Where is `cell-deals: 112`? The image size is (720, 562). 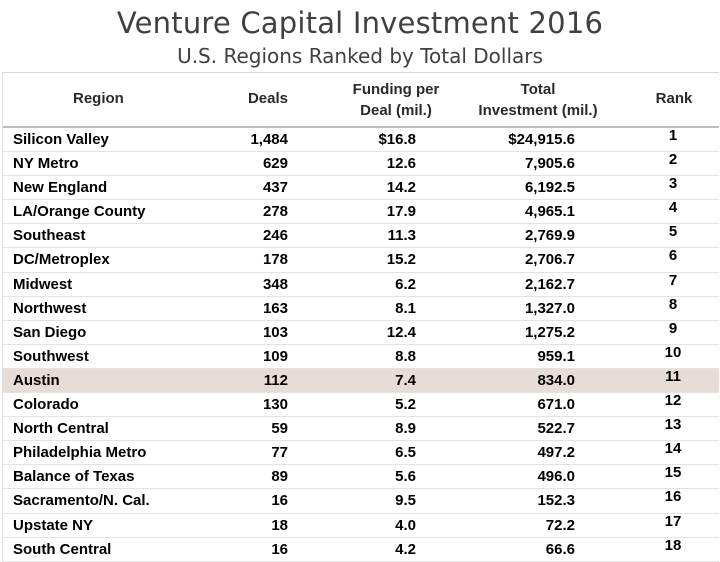 cell-deals: 112 is located at coordinates (275, 380).